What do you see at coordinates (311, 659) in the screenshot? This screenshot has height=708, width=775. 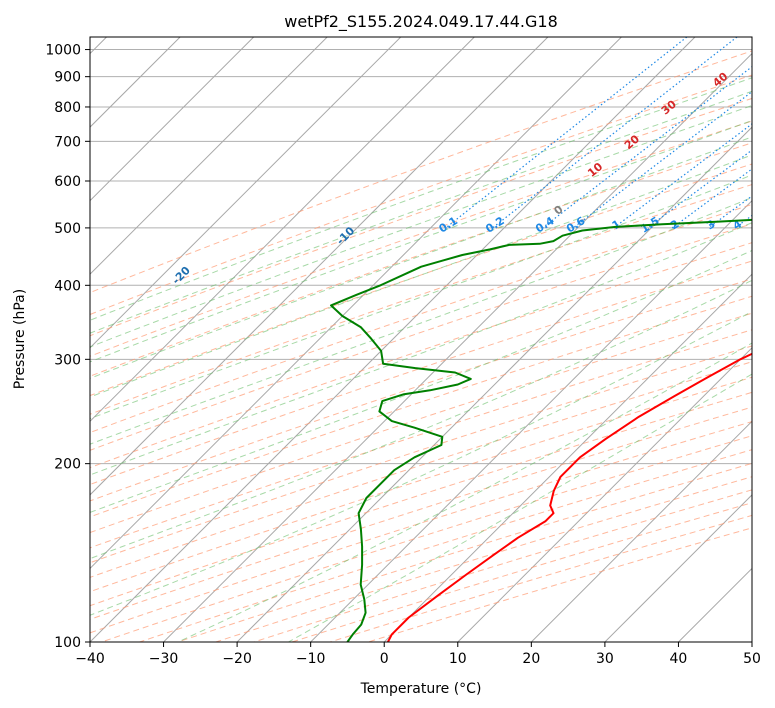 I see `x-tick-label: −10` at bounding box center [311, 659].